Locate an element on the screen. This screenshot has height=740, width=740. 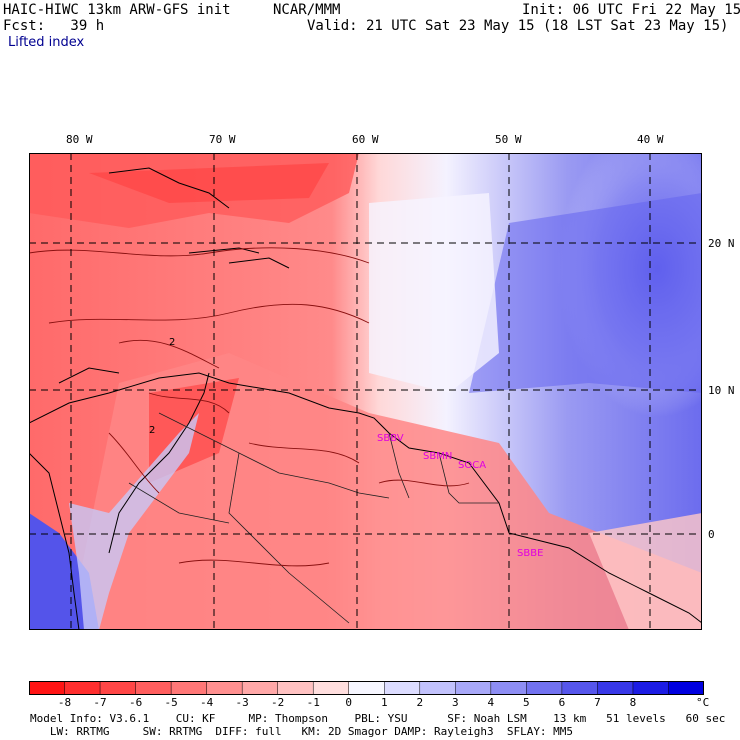
colorbar is located at coordinates (366, 688).